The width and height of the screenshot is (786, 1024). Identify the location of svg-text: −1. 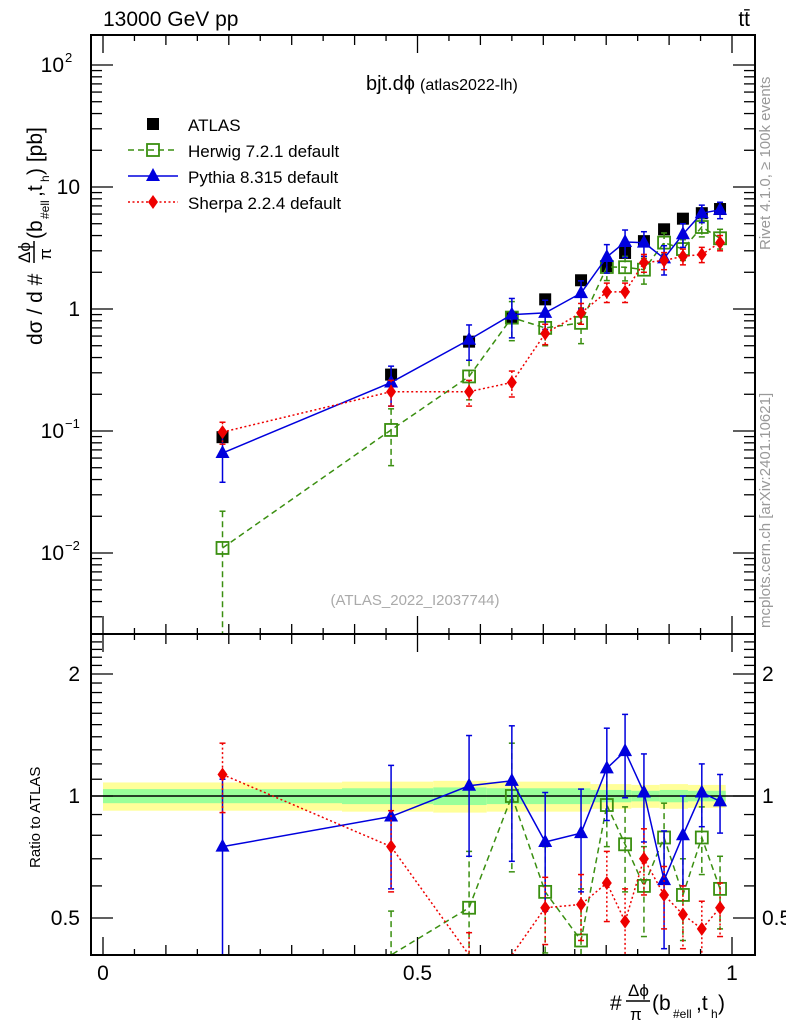
(72, 423).